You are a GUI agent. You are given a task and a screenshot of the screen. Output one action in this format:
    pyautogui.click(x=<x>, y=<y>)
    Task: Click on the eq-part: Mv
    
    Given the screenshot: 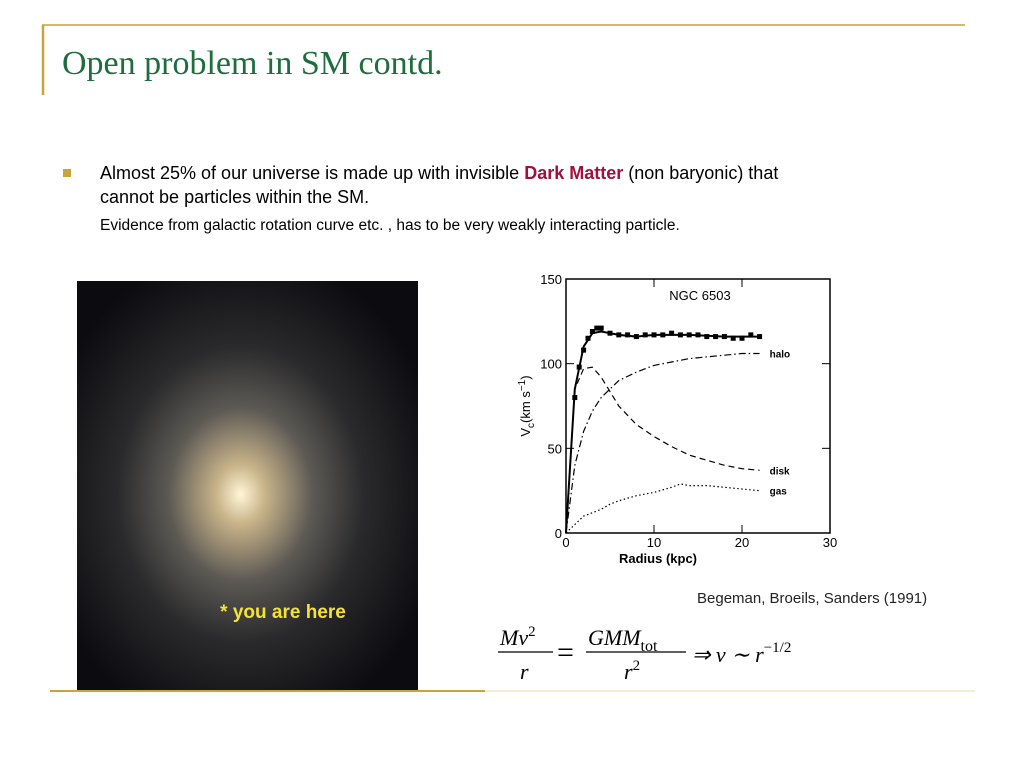 What is the action you would take?
    pyautogui.click(x=513, y=637)
    